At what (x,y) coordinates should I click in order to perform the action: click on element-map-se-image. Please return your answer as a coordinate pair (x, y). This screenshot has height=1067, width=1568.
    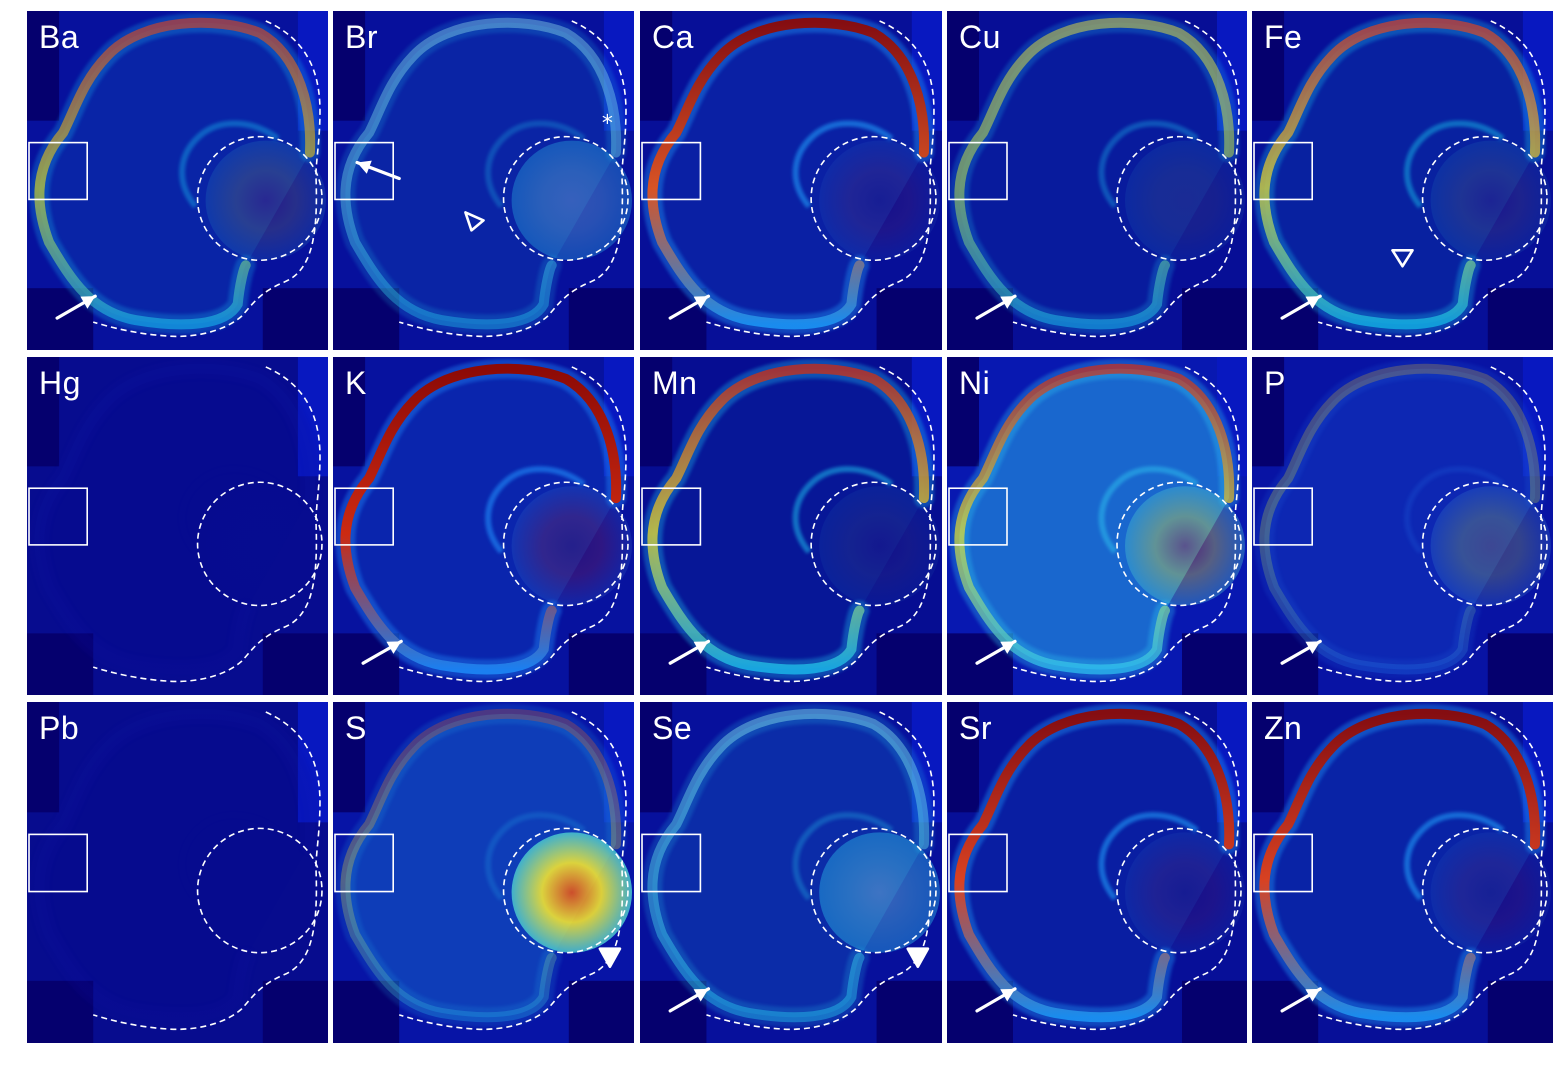
    Looking at the image, I should click on (791, 872).